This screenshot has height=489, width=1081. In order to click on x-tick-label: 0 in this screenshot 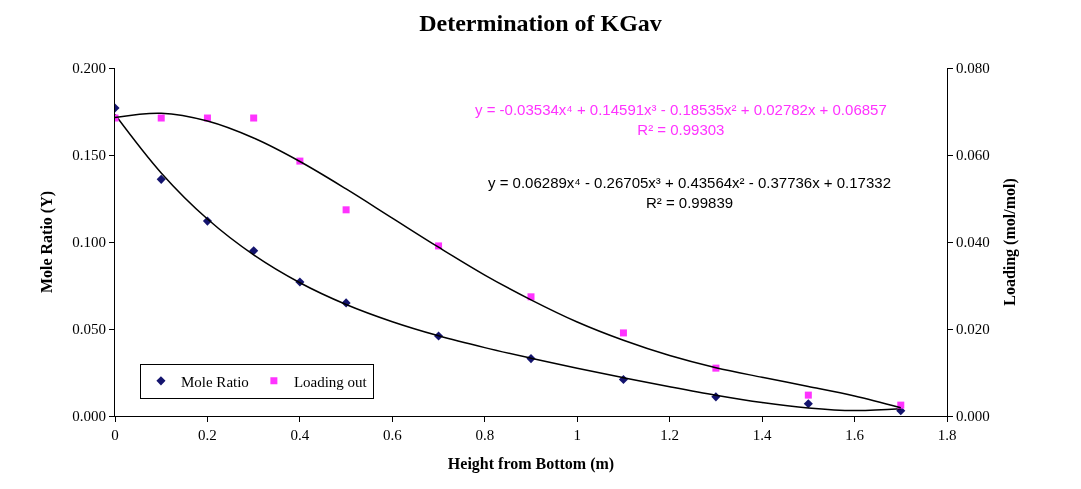, I will do `click(115, 435)`.